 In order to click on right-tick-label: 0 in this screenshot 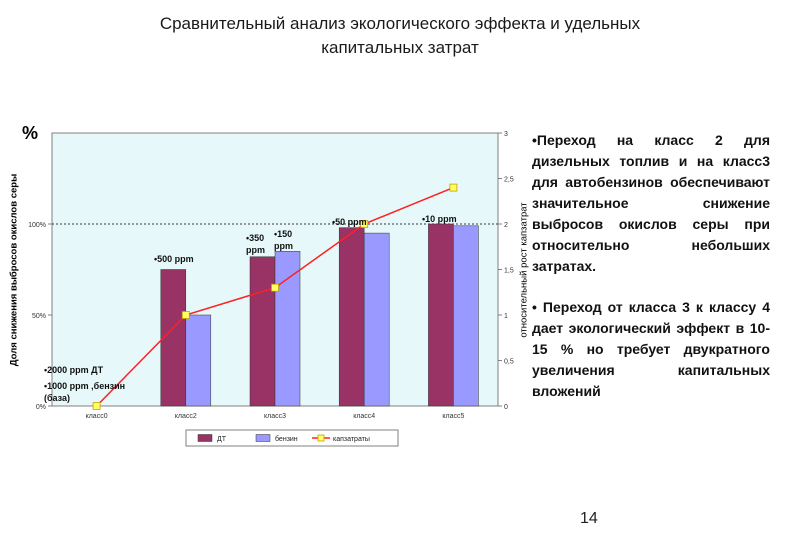, I will do `click(506, 407)`.